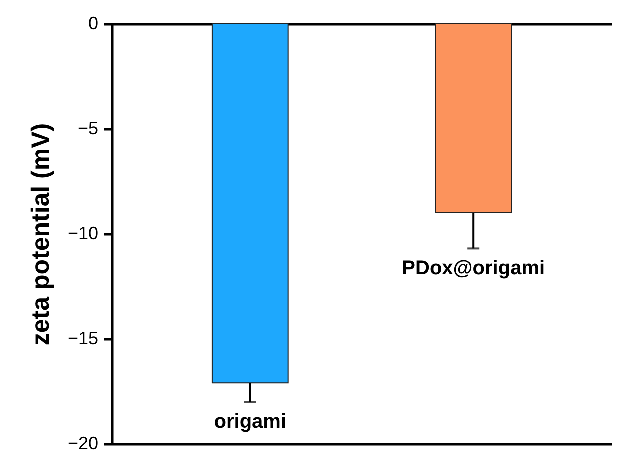  What do you see at coordinates (250, 422) in the screenshot?
I see `x-tick-label: origami` at bounding box center [250, 422].